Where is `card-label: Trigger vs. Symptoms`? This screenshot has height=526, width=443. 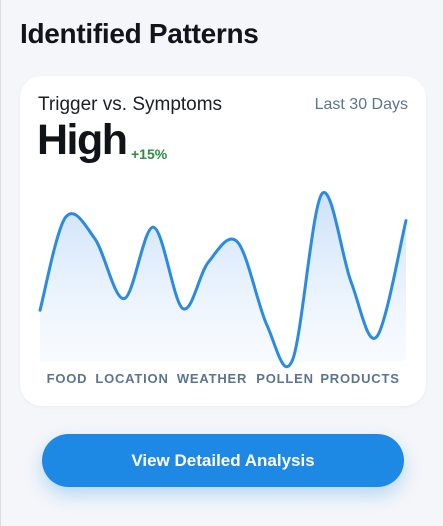
card-label: Trigger vs. Symptoms is located at coordinates (130, 104).